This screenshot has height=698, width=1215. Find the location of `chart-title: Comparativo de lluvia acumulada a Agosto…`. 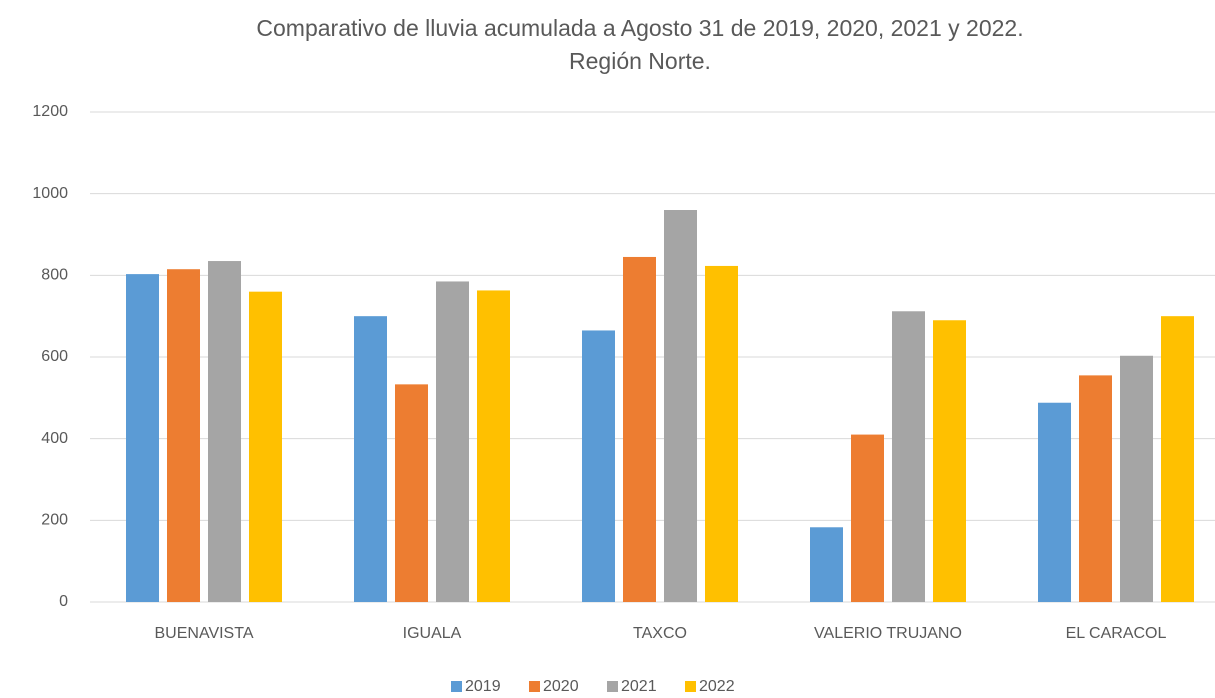

chart-title: Comparativo de lluvia acumulada a Agosto… is located at coordinates (639, 28).